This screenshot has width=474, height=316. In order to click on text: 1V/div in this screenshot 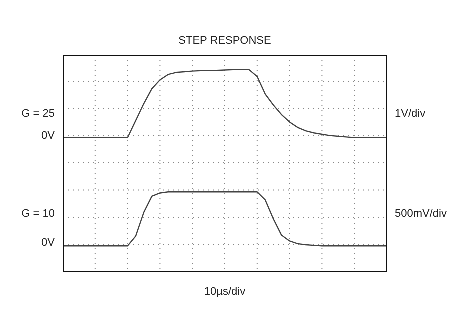, I will do `click(410, 114)`.